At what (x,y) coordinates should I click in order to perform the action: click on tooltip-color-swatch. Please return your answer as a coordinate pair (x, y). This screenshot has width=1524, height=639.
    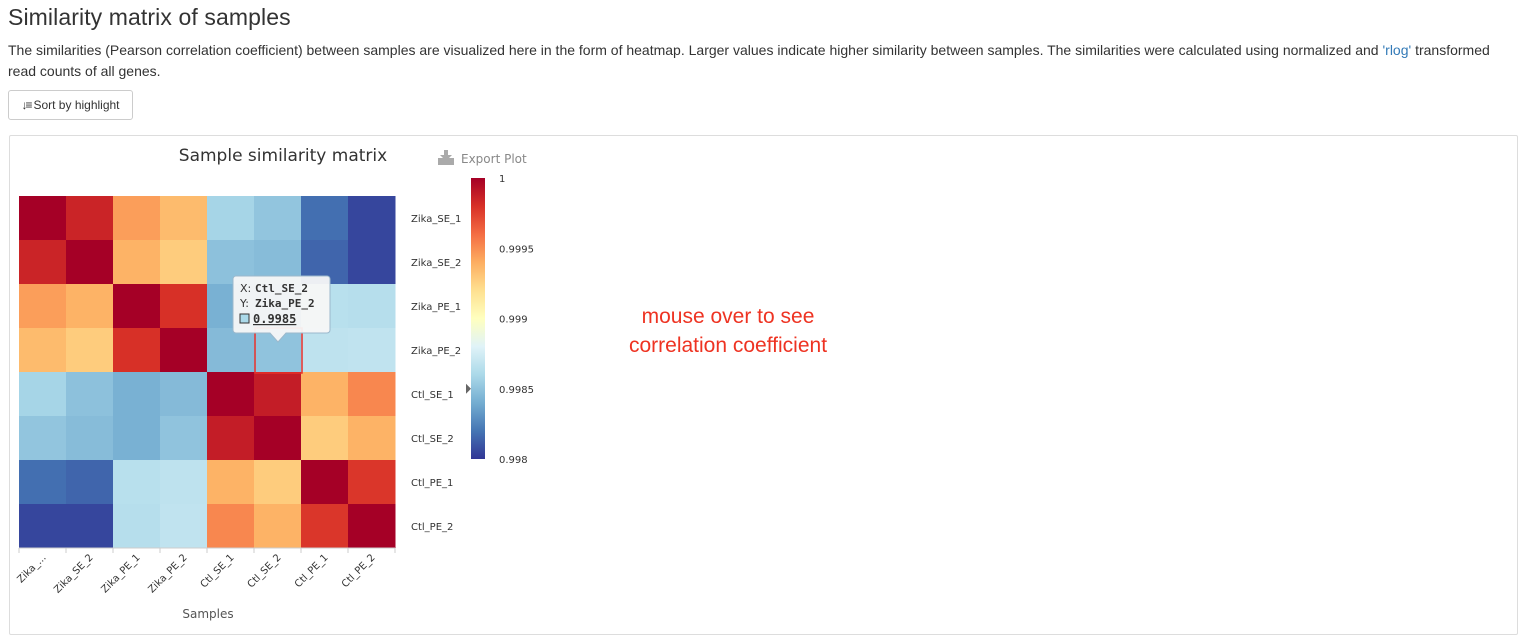
    Looking at the image, I should click on (244, 318).